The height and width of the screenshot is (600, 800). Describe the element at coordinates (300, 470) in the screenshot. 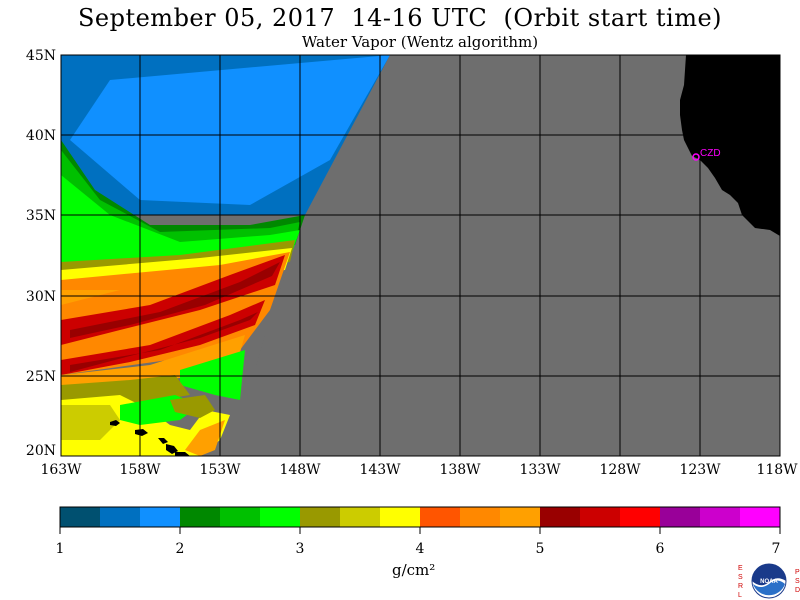

I see `lon-label: 148W` at that location.